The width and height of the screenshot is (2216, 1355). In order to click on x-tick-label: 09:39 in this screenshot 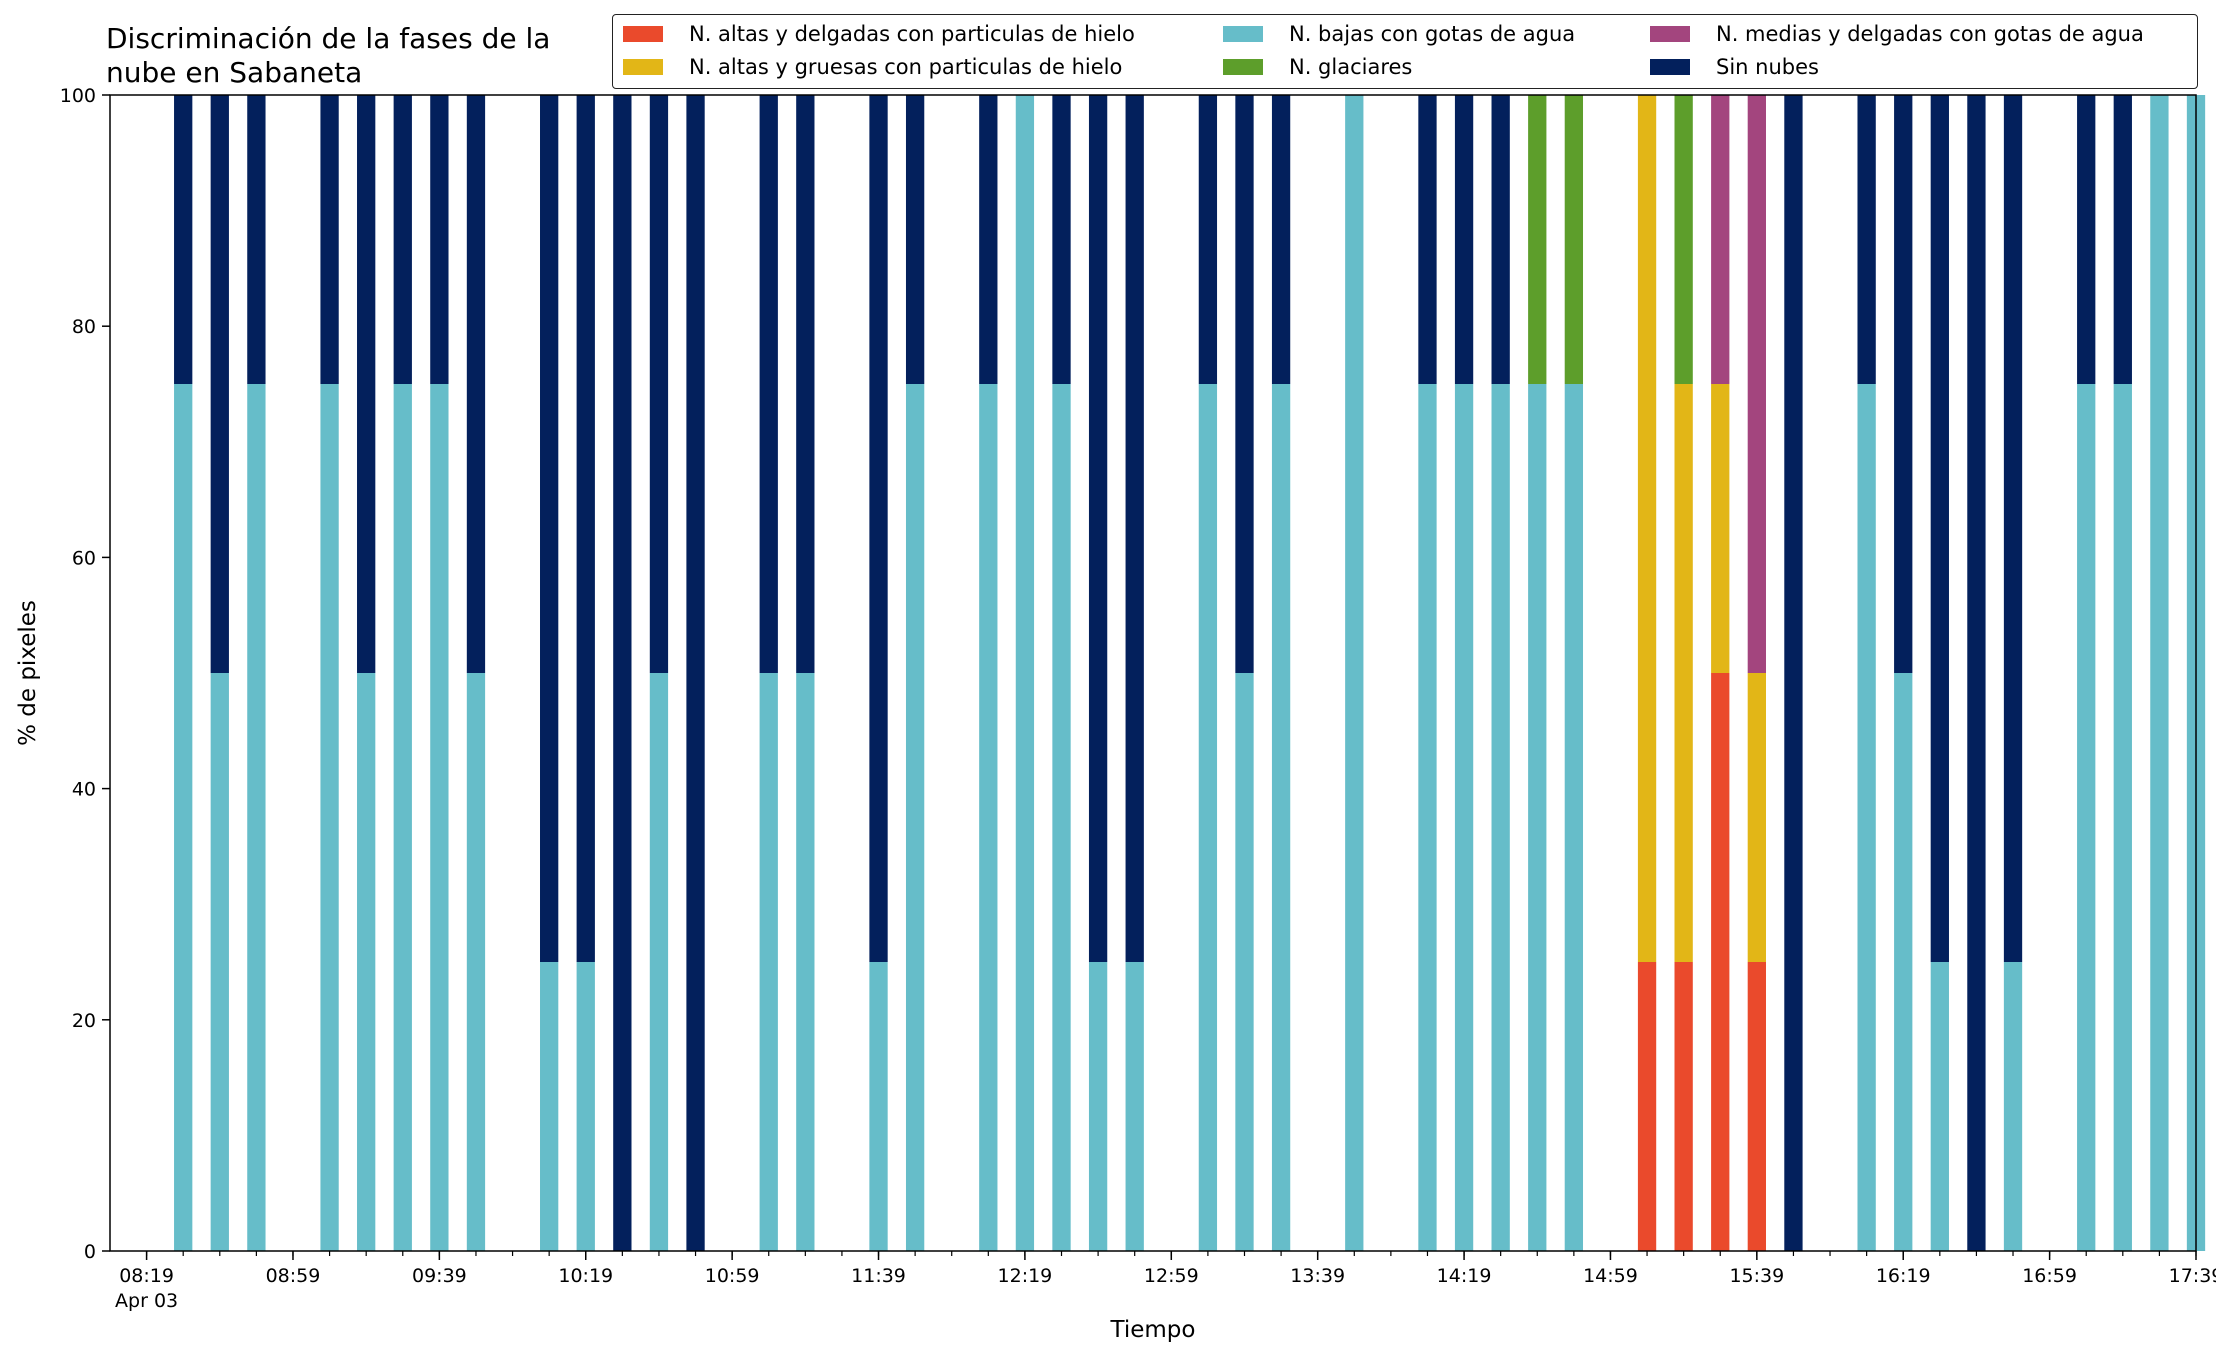, I will do `click(439, 1276)`.